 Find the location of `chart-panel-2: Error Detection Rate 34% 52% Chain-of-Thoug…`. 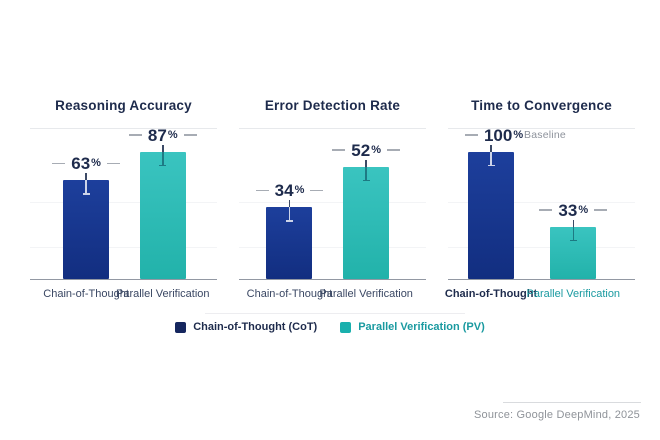

chart-panel-2: Error Detection Rate 34% 52% Chain-of-Thoug… is located at coordinates (332, 201).